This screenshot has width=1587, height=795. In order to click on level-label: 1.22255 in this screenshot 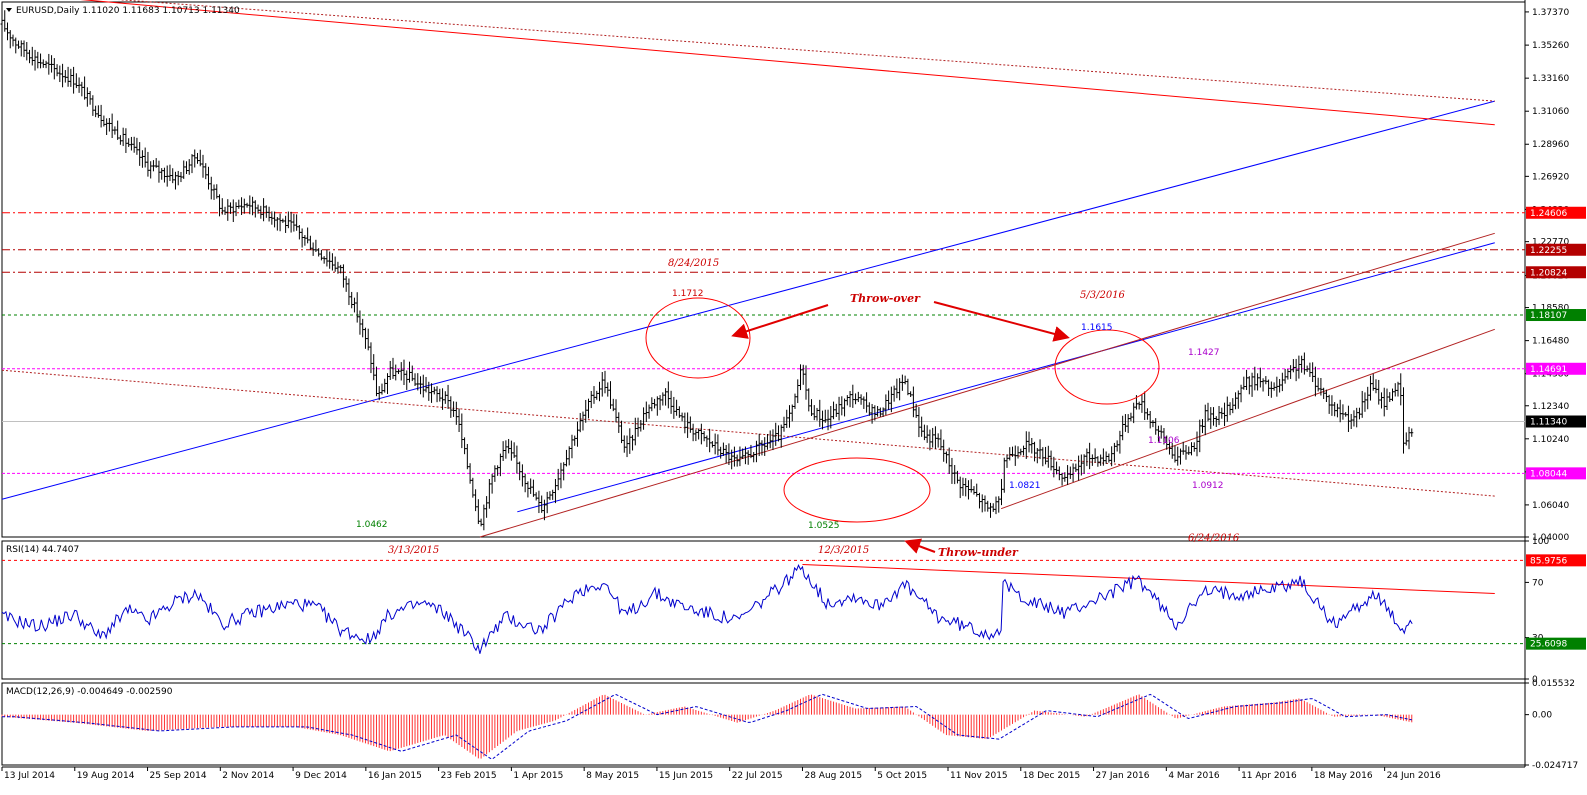, I will do `click(1548, 251)`.